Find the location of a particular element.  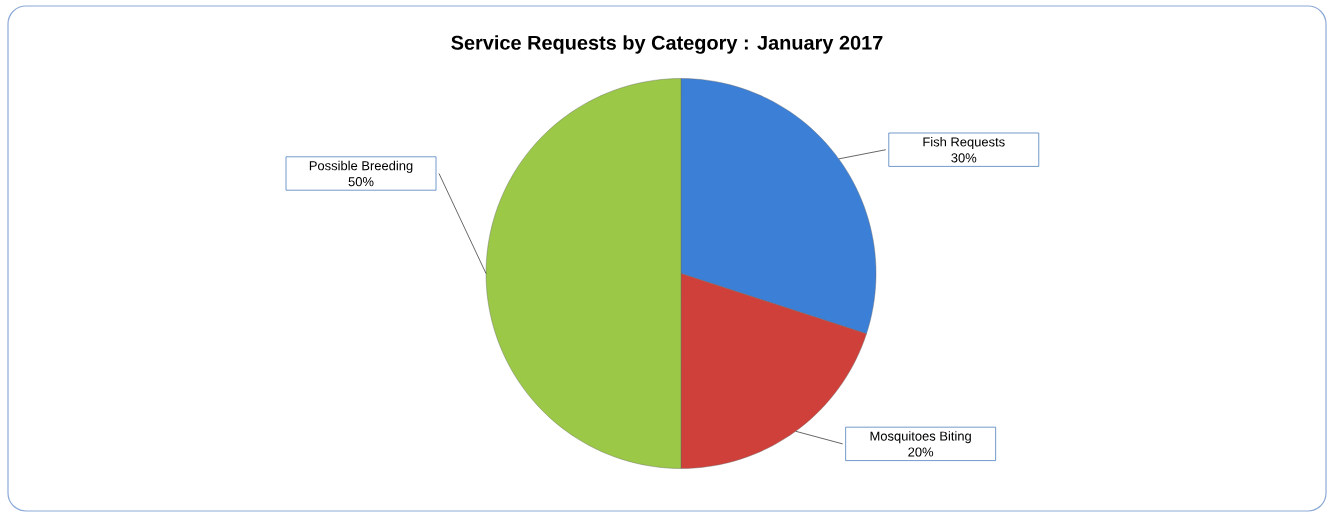

chart-title: Service Requests by Category : January 2017 is located at coordinates (667, 44).